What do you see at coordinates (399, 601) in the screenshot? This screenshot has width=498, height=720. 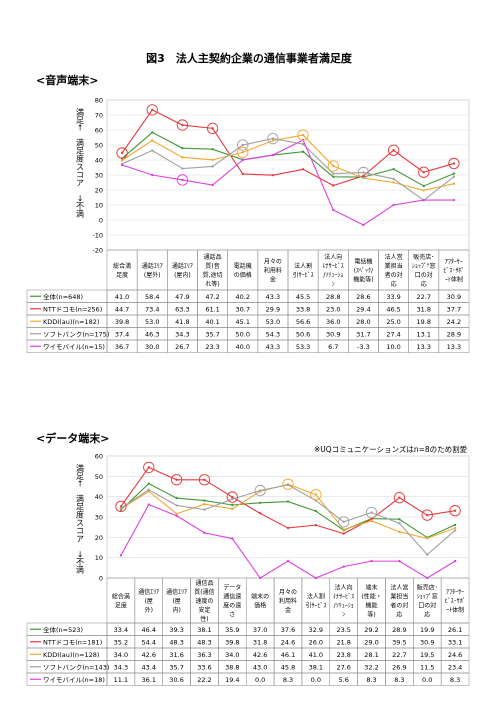 I see `category-label: 法人営業担当者の対応` at bounding box center [399, 601].